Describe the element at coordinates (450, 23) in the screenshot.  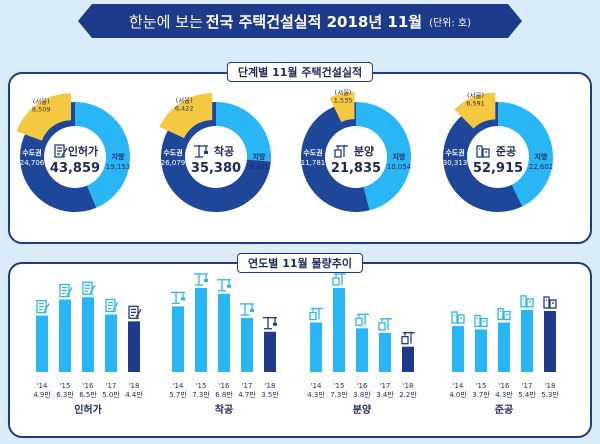
I see `header-unit: (단위: 호)` at that location.